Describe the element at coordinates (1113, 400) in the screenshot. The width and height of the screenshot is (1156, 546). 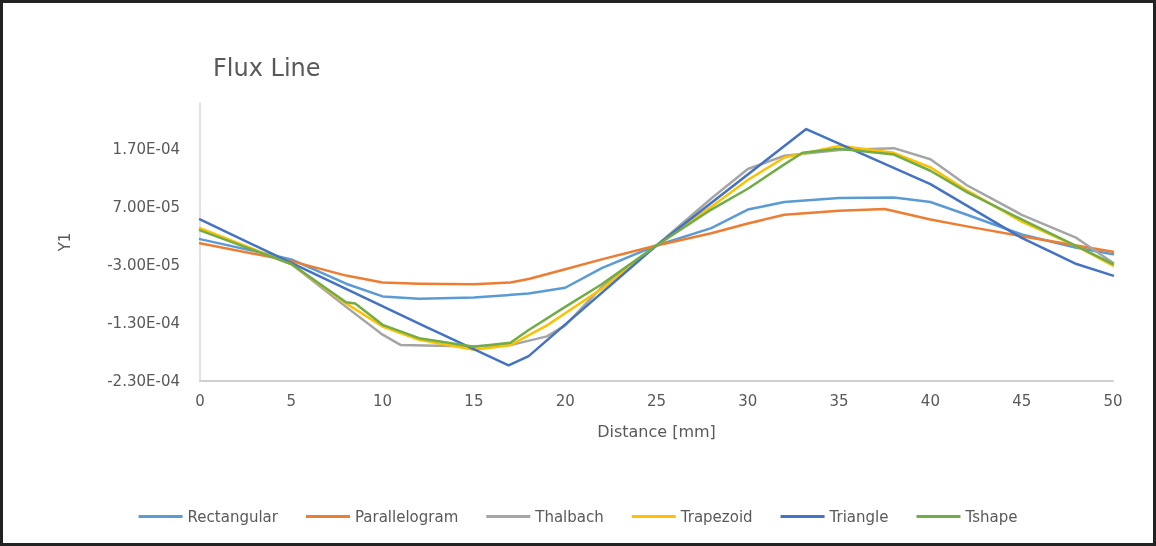
I see `x-tick-label: 50` at that location.